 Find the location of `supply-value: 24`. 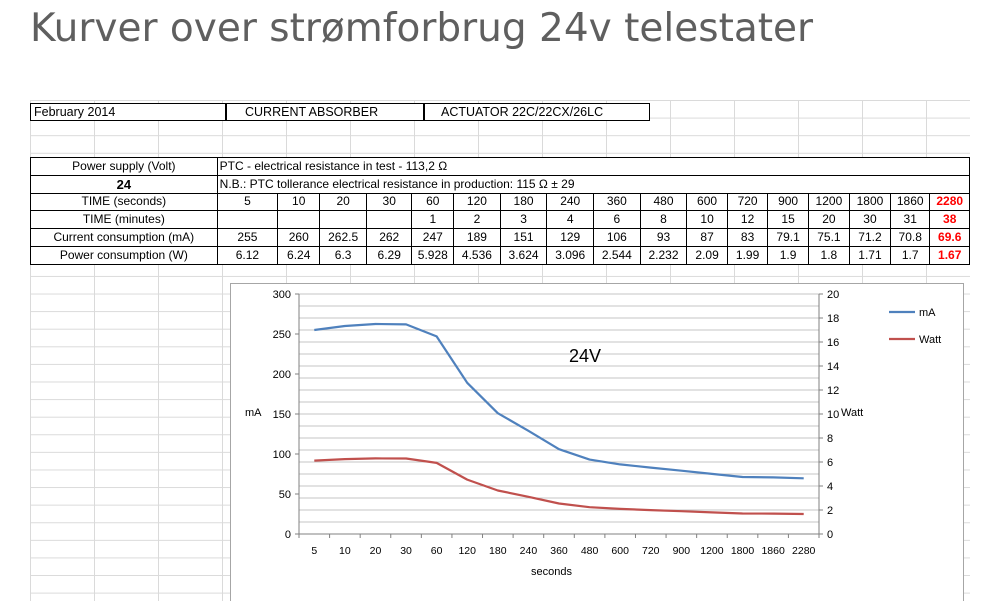

supply-value: 24 is located at coordinates (124, 184).